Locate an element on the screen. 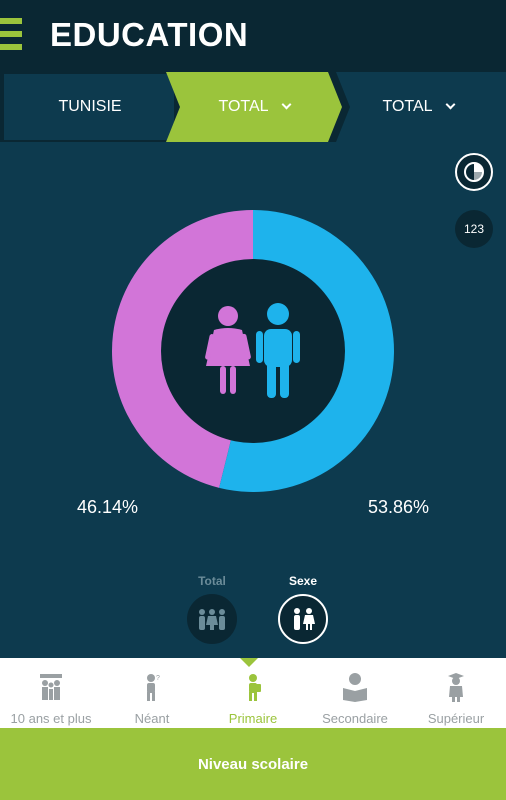  filter-total-1: TOTAL is located at coordinates (254, 107).